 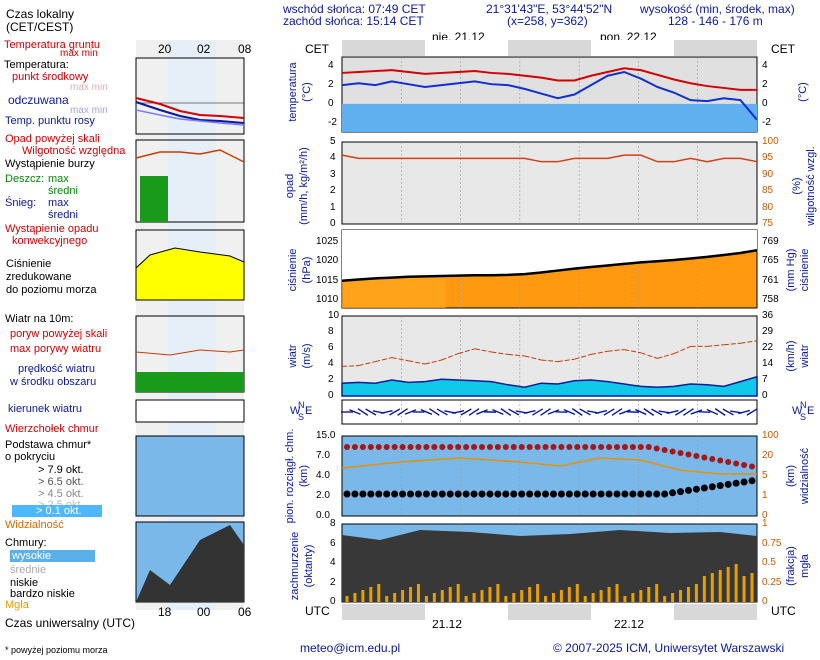 I want to click on temp-tick: -2, so click(x=332, y=122).